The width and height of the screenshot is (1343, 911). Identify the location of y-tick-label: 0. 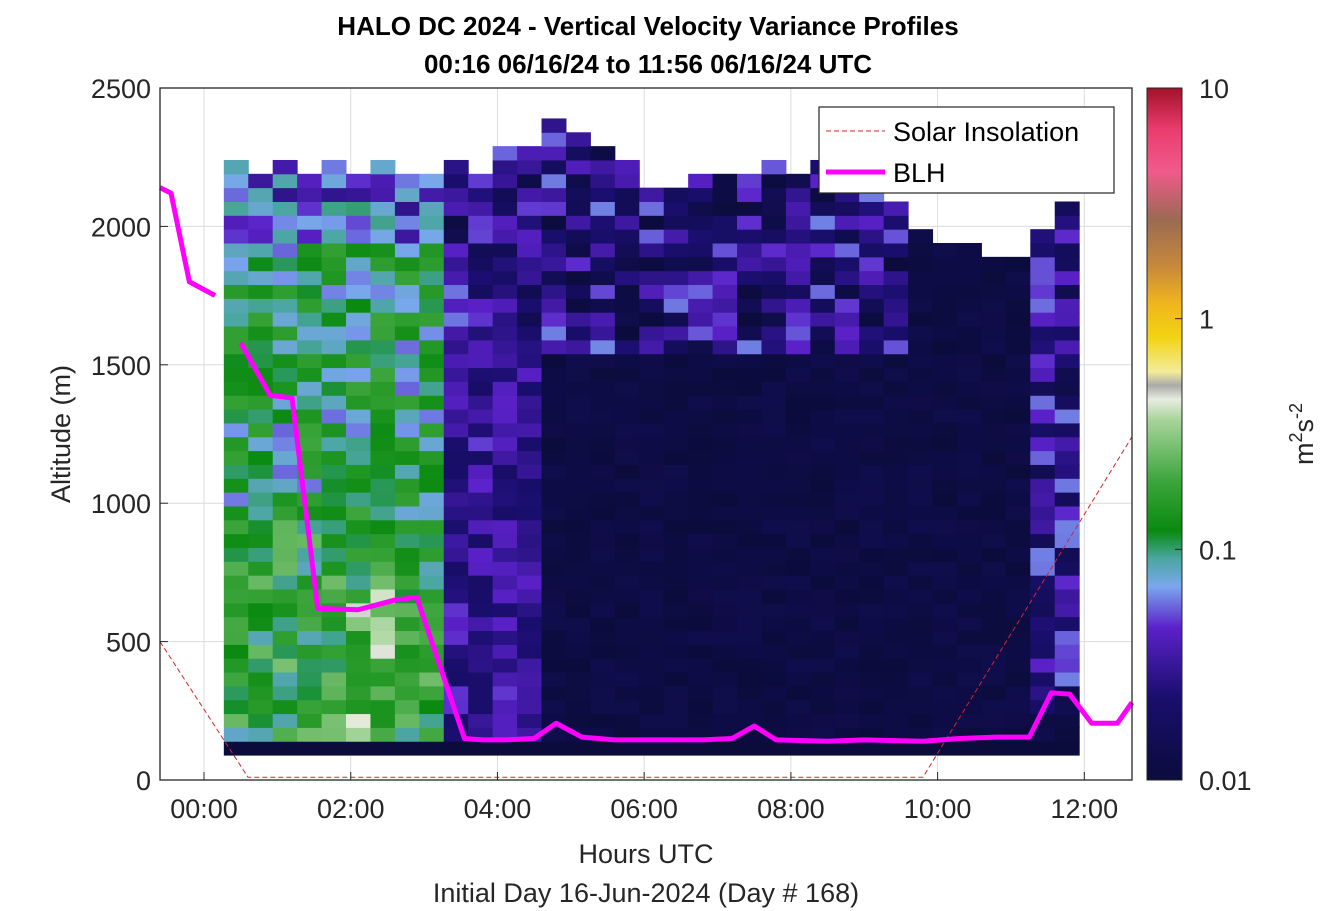
(143, 781).